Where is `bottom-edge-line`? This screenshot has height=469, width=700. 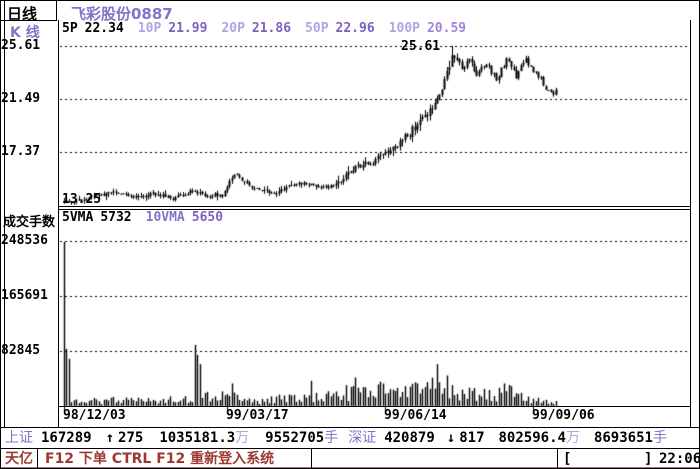
bottom-edge-line is located at coordinates (350, 467).